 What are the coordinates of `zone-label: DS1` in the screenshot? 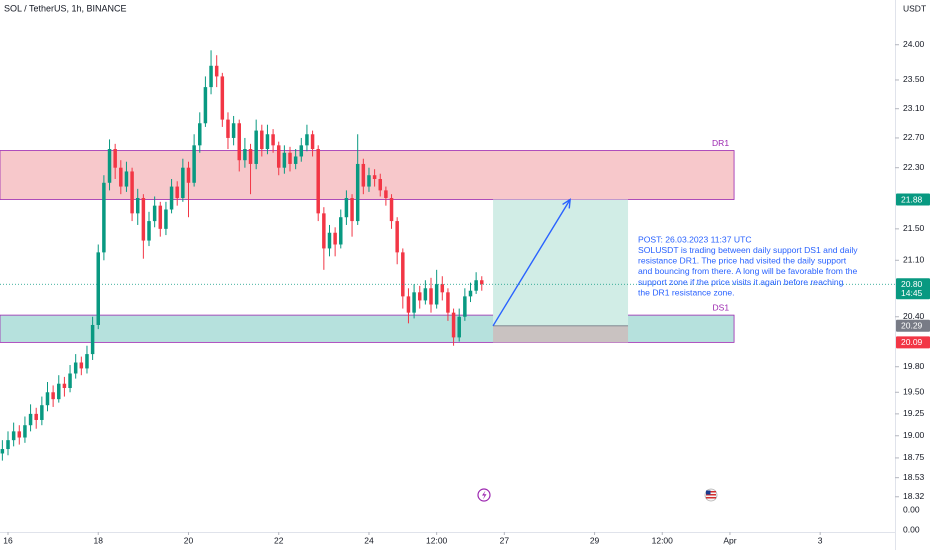 It's located at (721, 307).